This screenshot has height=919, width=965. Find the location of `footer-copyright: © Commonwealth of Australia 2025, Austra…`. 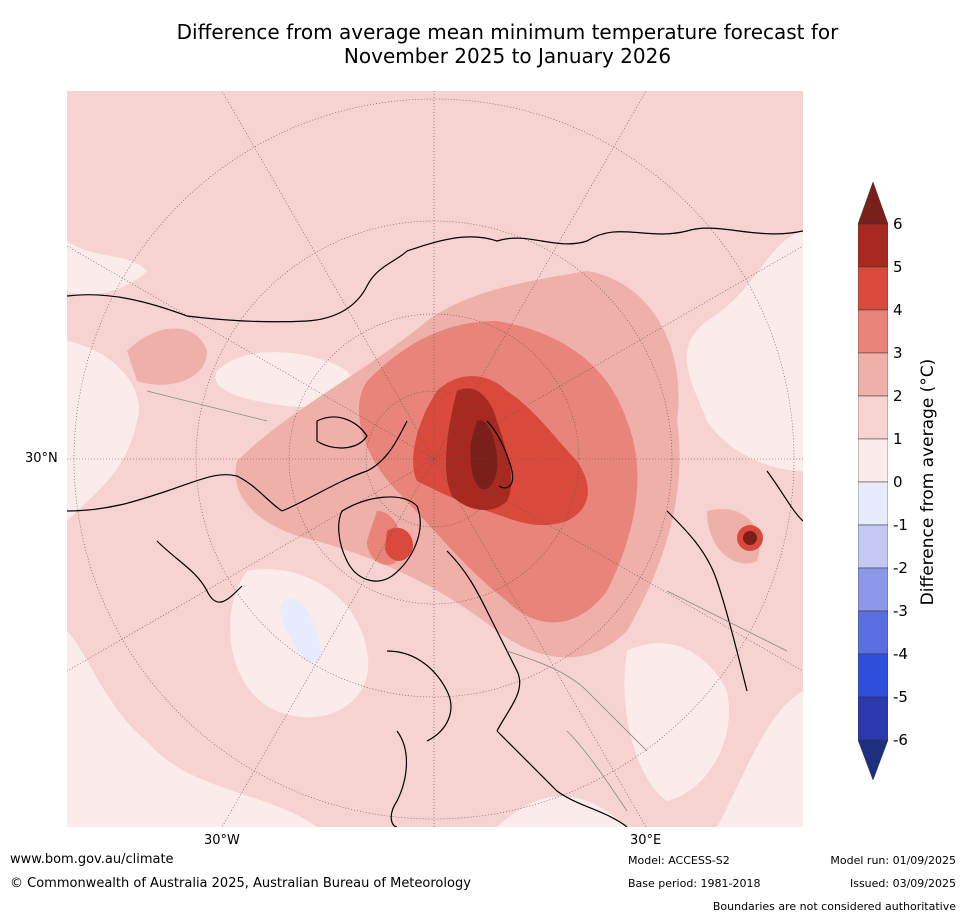

footer-copyright: © Commonwealth of Australia 2025, Austra… is located at coordinates (240, 883).